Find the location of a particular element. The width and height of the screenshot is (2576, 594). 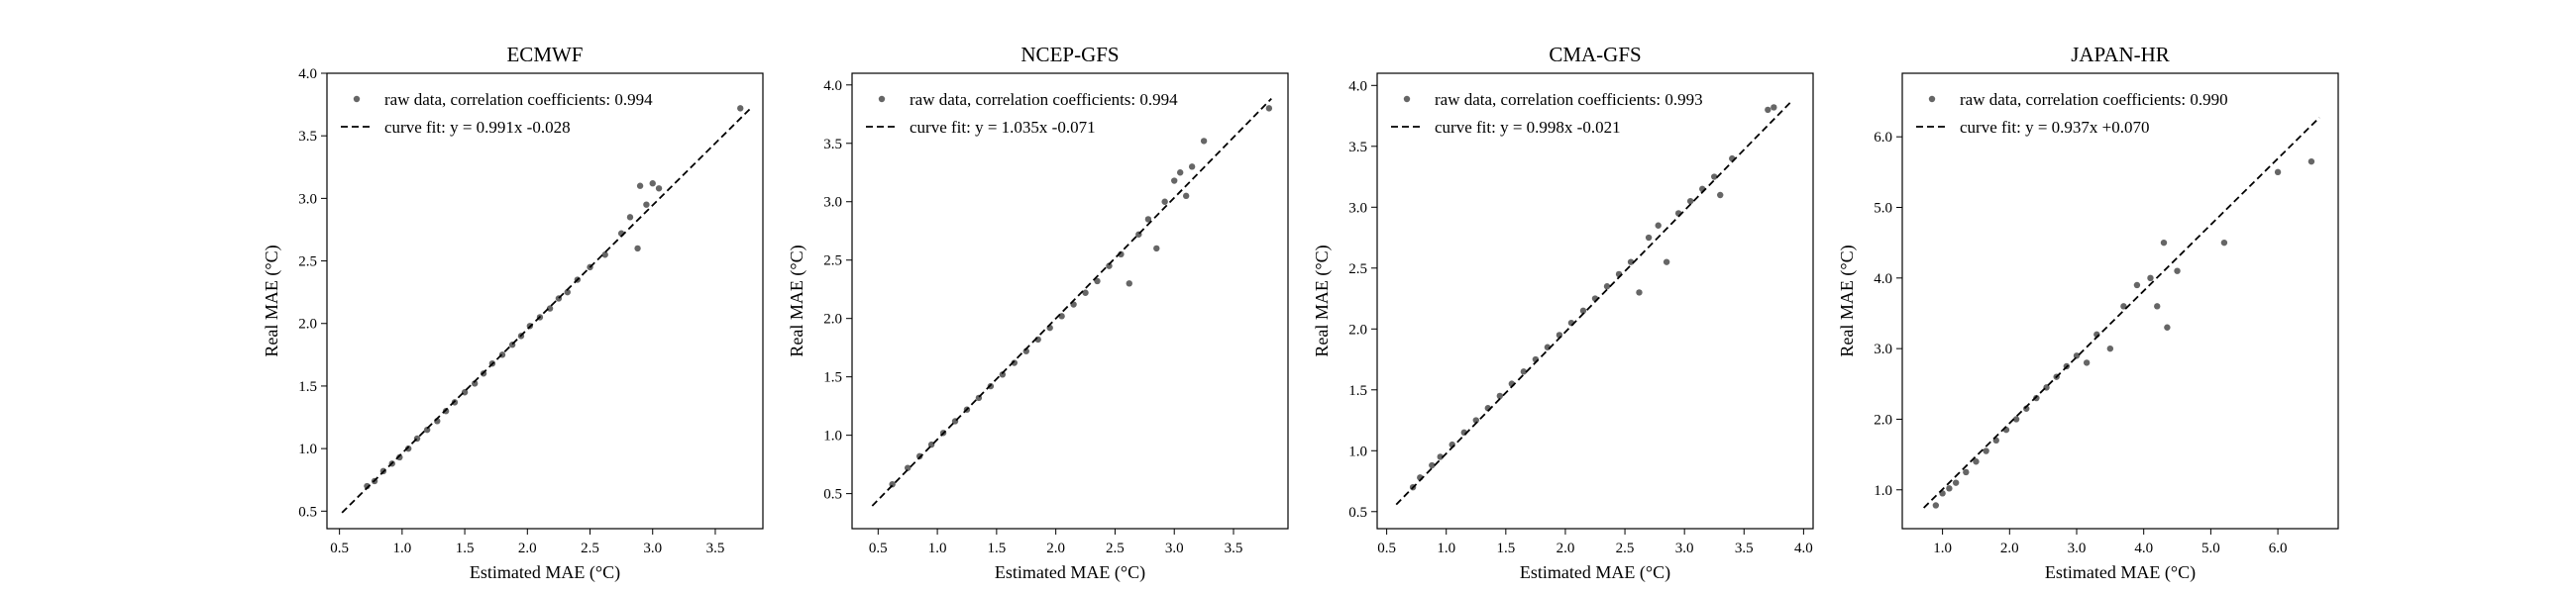

x-tick-label: 5.0 is located at coordinates (2211, 548).